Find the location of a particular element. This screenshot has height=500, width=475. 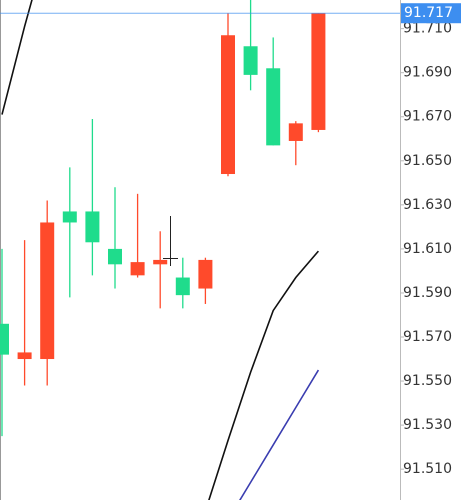

y-tick-label: 91.670 is located at coordinates (427, 117).